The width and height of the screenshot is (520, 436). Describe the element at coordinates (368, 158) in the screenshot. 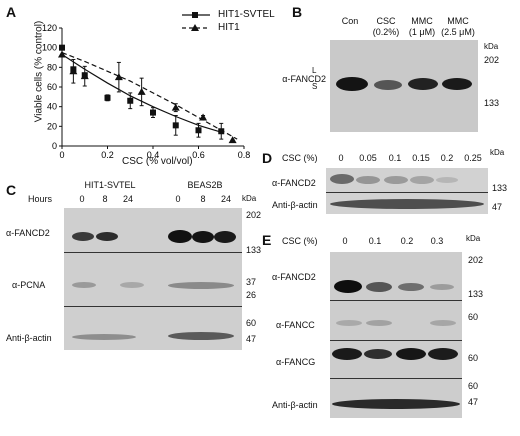

I see `dose: 0.05` at that location.